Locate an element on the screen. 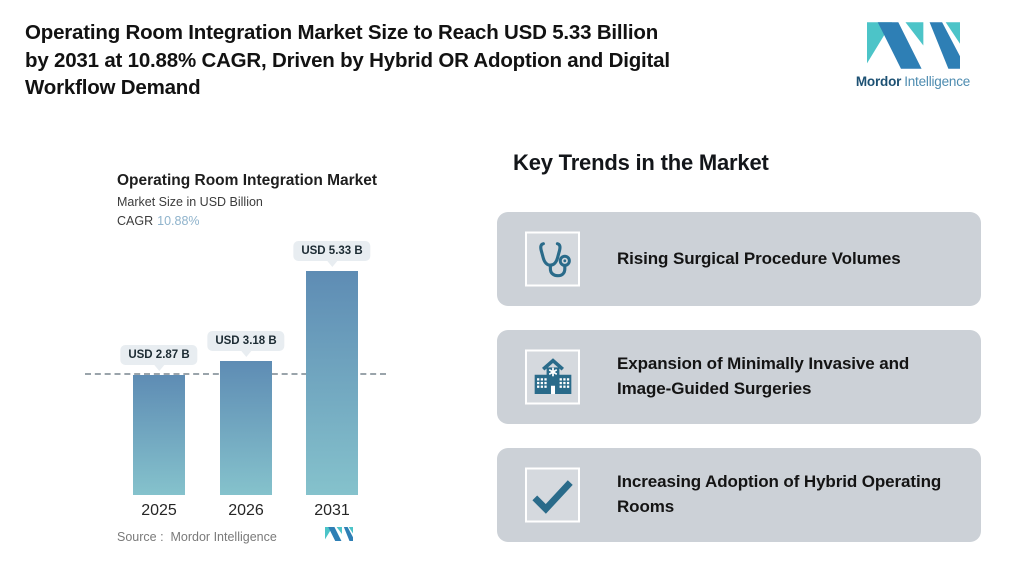 This screenshot has width=1009, height=568. hospital-icon is located at coordinates (552, 375).